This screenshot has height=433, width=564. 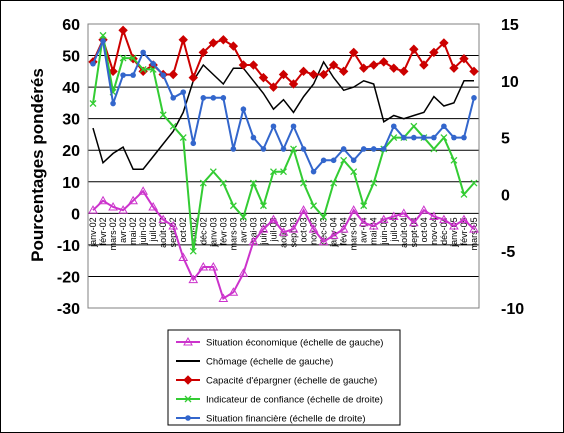 What do you see at coordinates (71, 57) in the screenshot?
I see `left-tick-label: 50` at bounding box center [71, 57].